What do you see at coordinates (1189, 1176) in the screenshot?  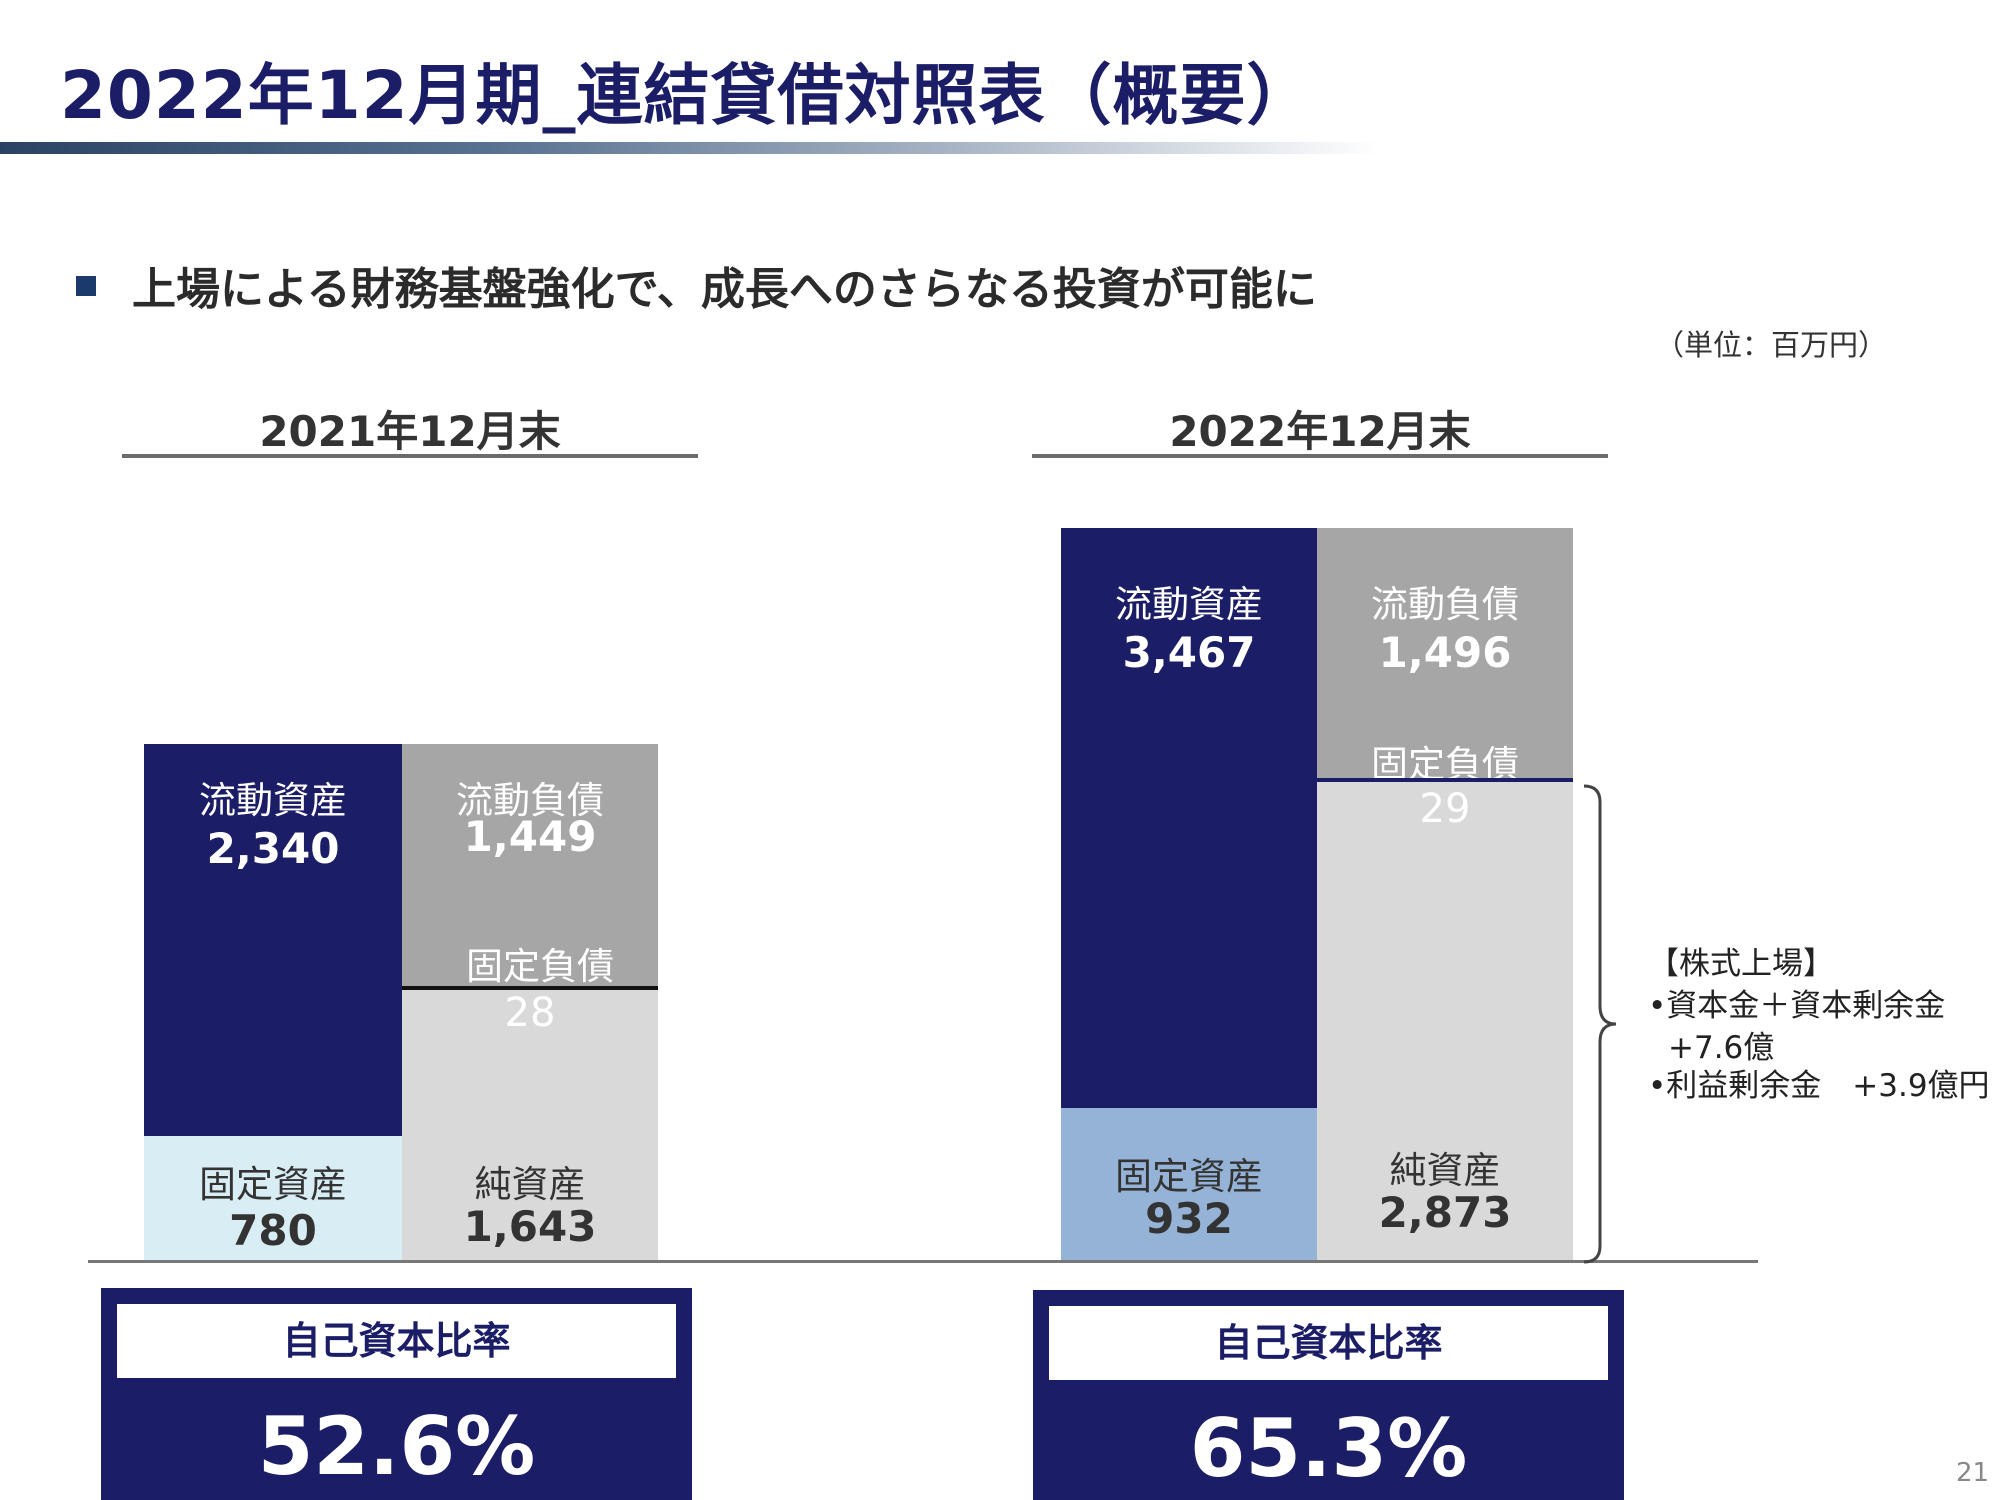 I see `label-fixed-assets-2022: 固定資産` at bounding box center [1189, 1176].